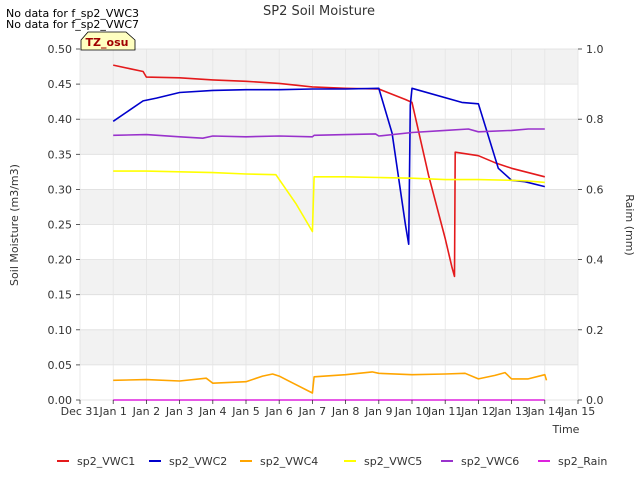 The image size is (640, 480). What do you see at coordinates (319, 11) in the screenshot?
I see `chart-title: SP2 Soil Moisture` at bounding box center [319, 11].